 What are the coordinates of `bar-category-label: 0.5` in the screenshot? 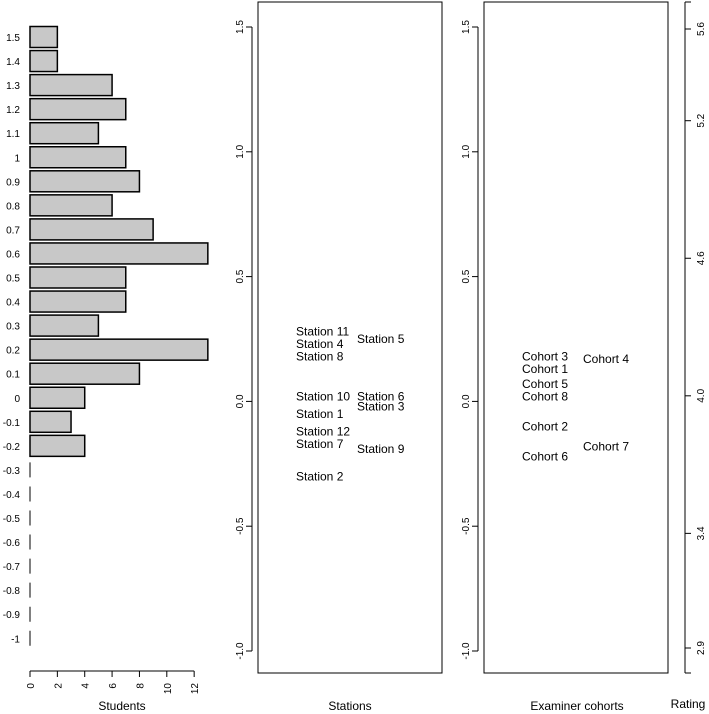 It's located at (13, 279).